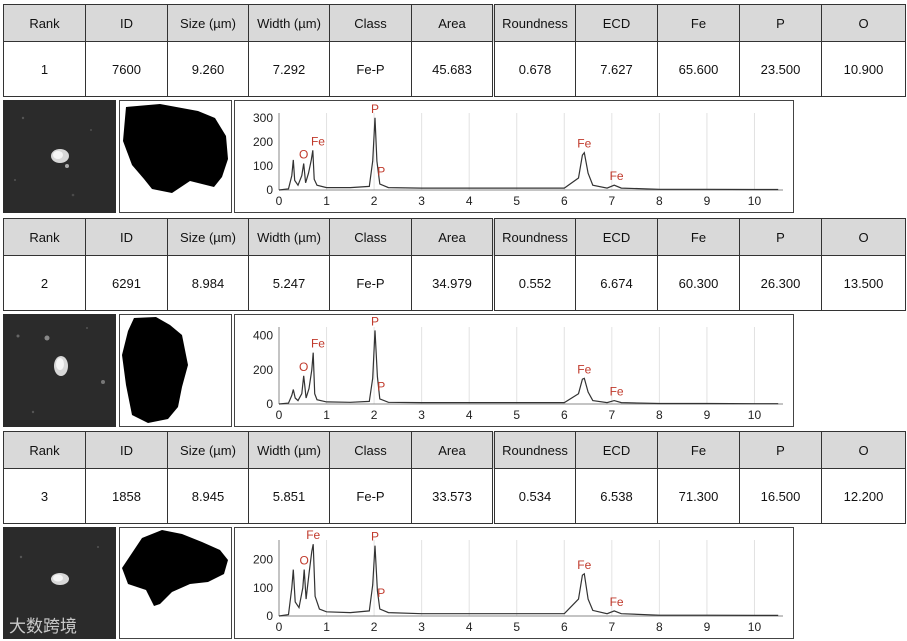  I want to click on cell-ecd: 6.674, so click(616, 283).